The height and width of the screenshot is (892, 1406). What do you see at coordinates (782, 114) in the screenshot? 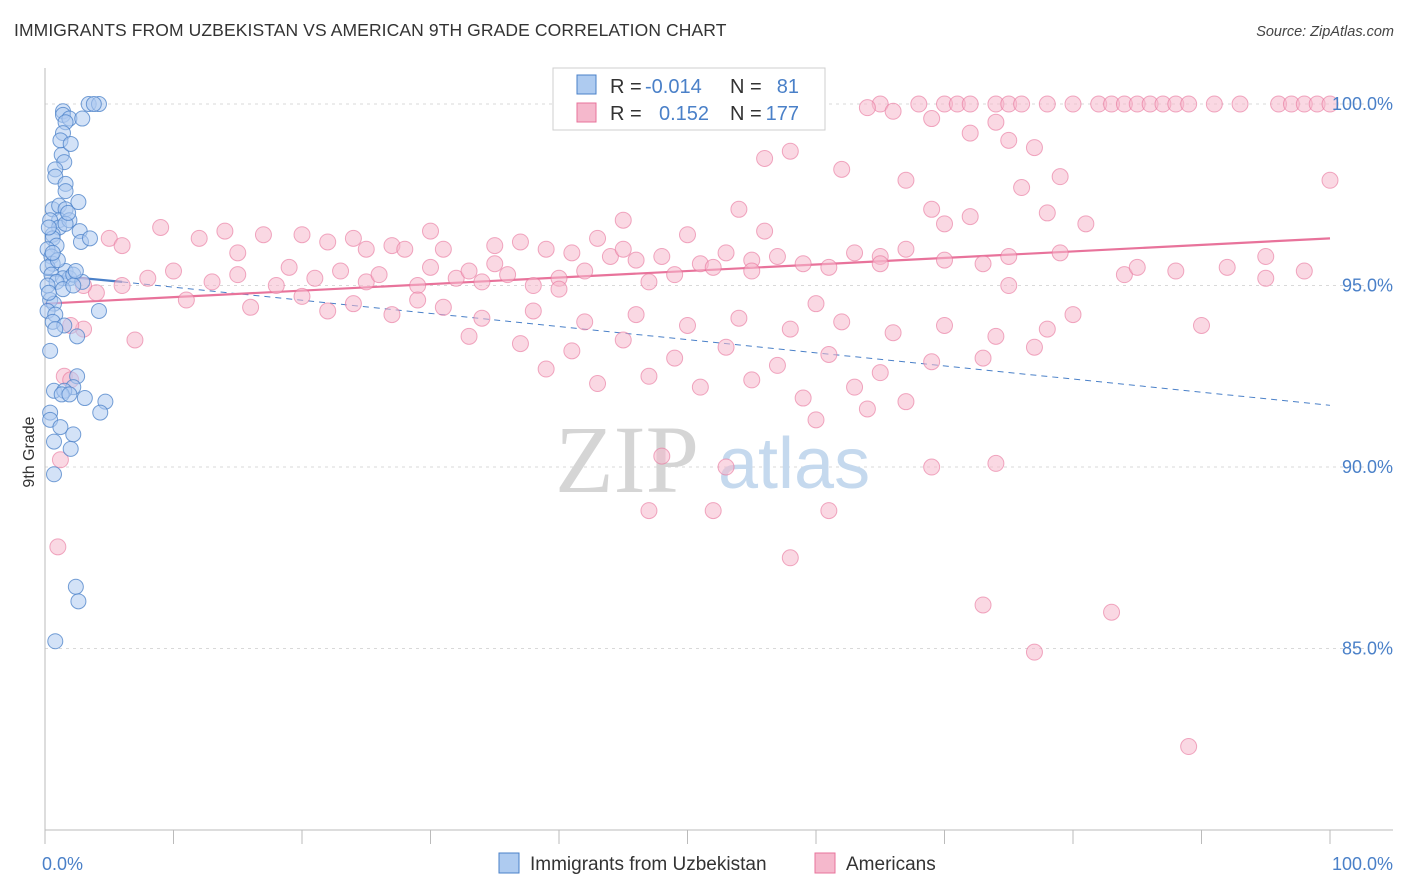
I see `stats-n-value-pink: 177` at bounding box center [782, 114].